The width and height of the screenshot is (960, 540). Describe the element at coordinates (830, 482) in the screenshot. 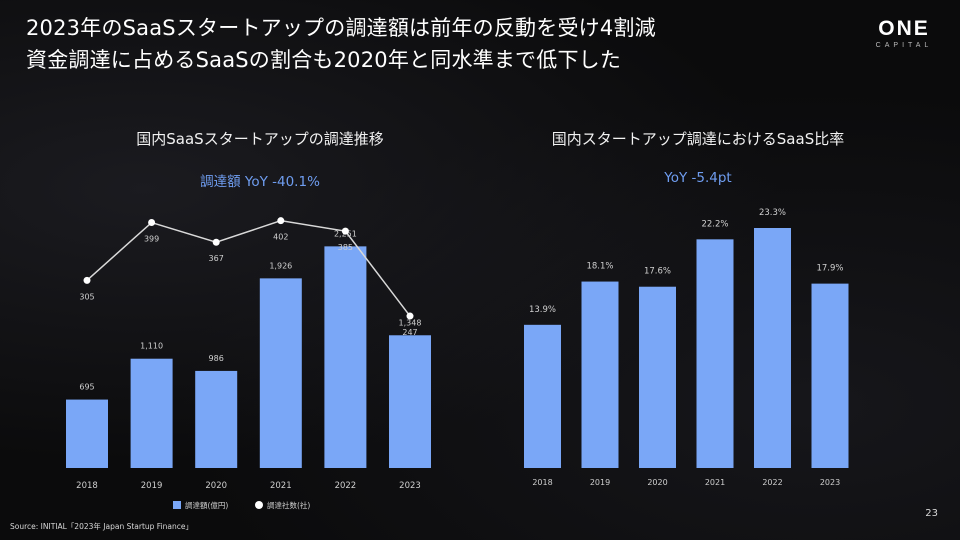

I see `right-x-tick-2023: 2023` at that location.